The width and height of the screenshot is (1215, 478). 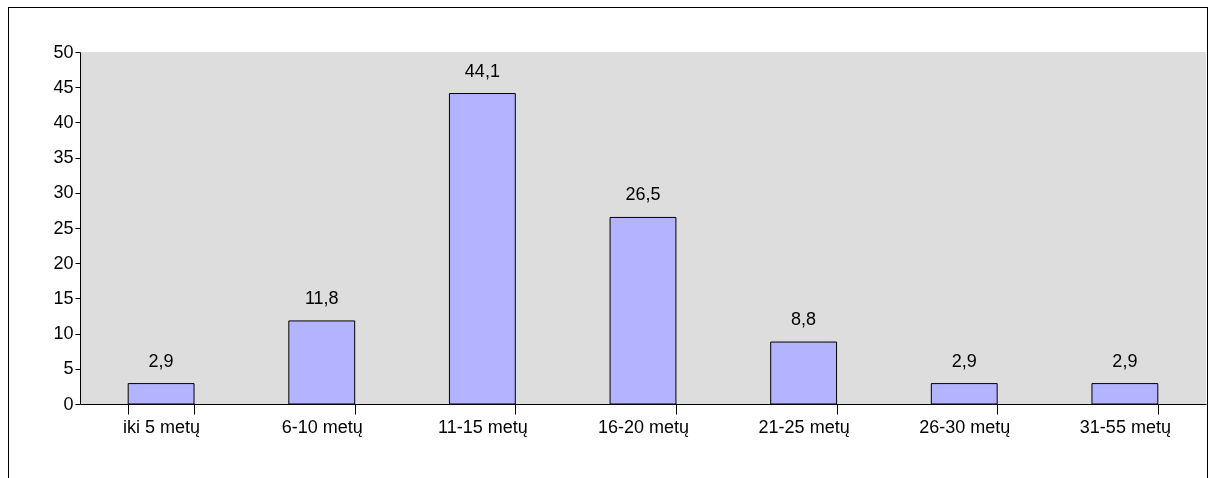 I want to click on y-tick-label: 50, so click(x=63, y=51).